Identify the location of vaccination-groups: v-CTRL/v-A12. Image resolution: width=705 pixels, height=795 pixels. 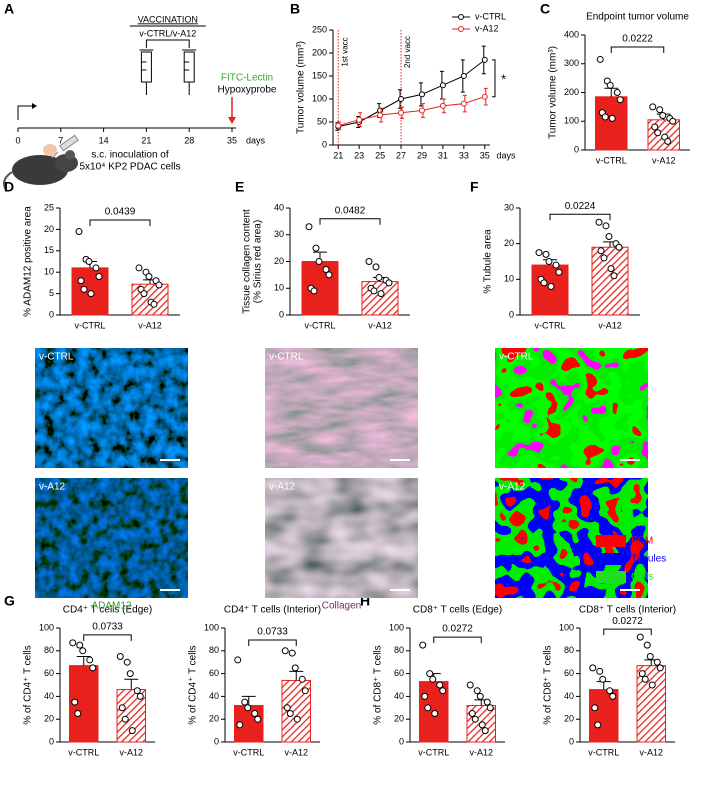
(167, 33).